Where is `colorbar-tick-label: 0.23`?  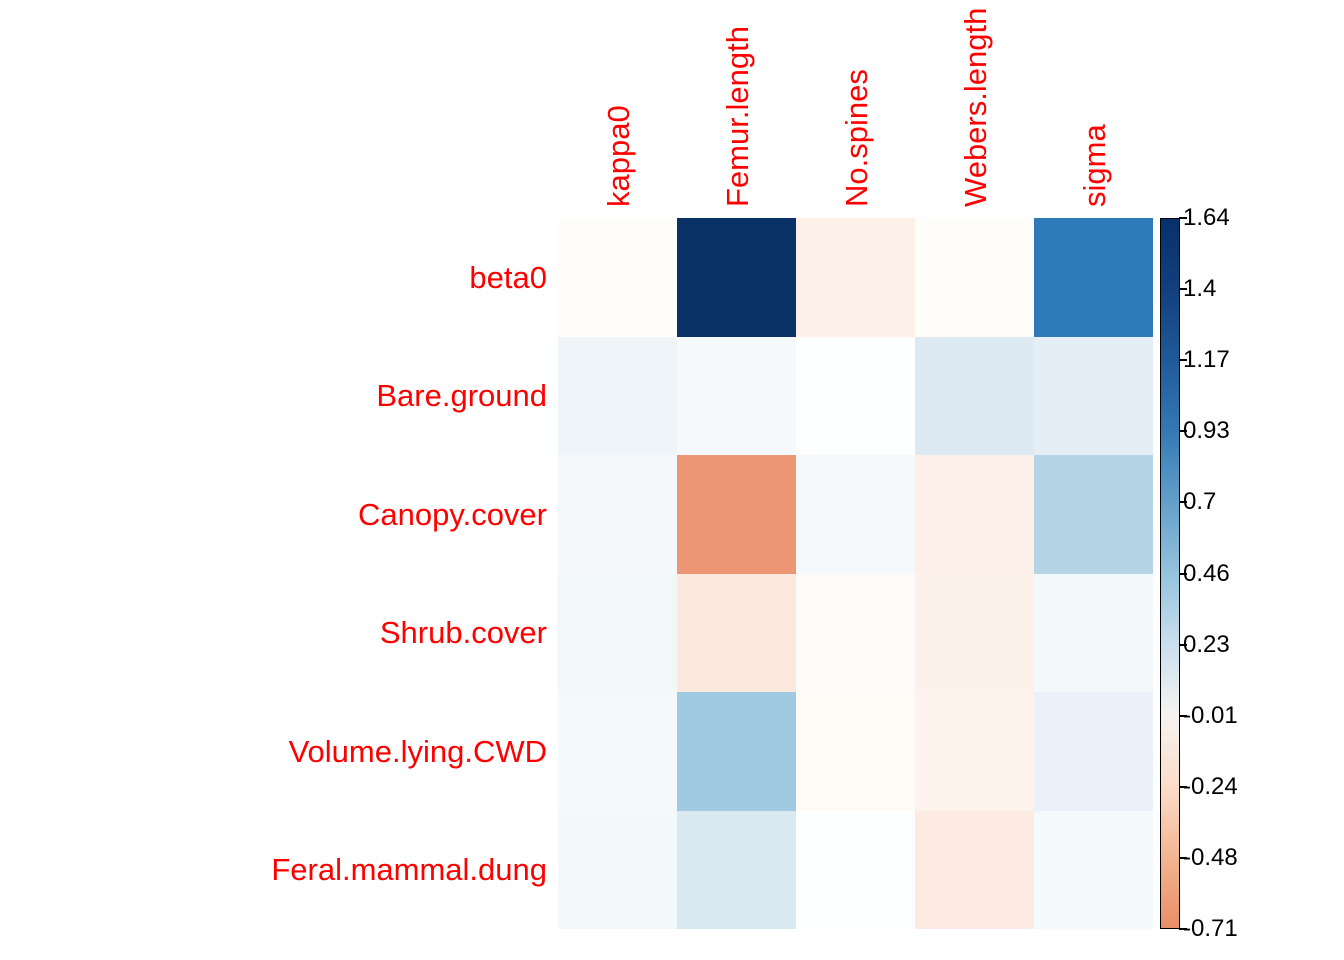
colorbar-tick-label: 0.23 is located at coordinates (1206, 644).